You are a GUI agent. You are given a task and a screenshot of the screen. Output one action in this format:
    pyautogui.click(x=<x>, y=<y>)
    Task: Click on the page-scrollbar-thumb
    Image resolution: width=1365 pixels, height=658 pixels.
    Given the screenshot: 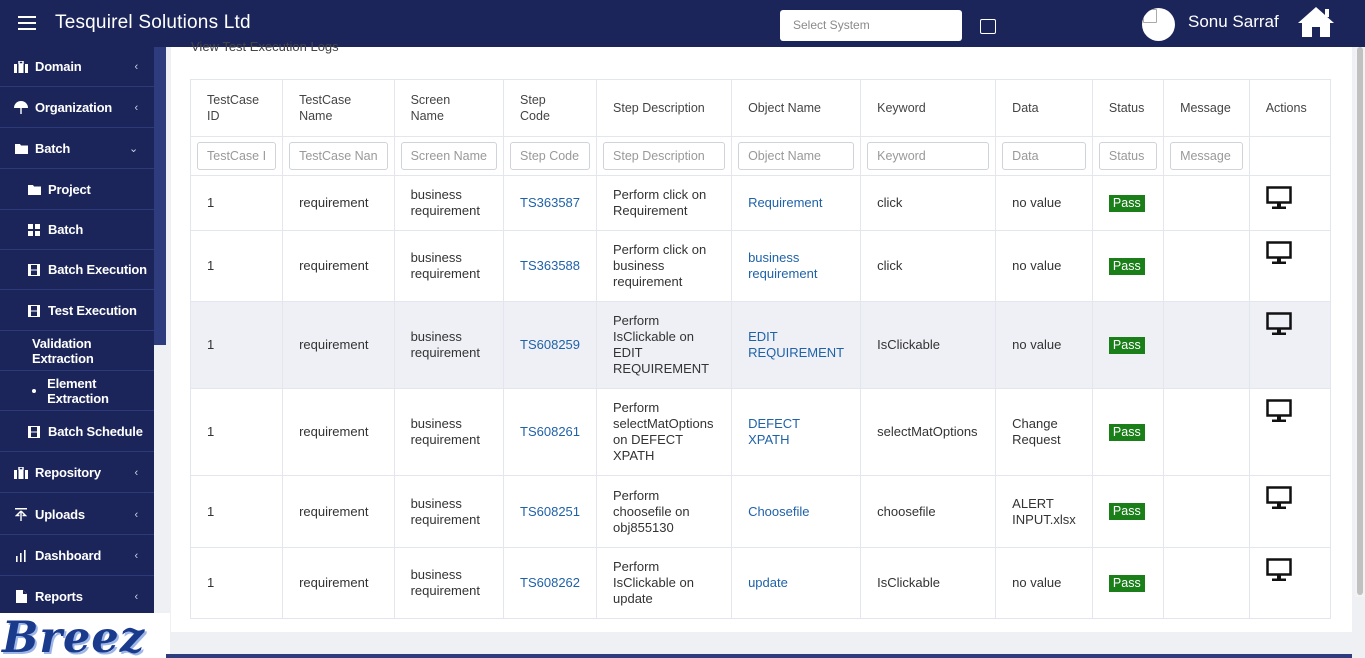 What is the action you would take?
    pyautogui.click(x=1360, y=321)
    